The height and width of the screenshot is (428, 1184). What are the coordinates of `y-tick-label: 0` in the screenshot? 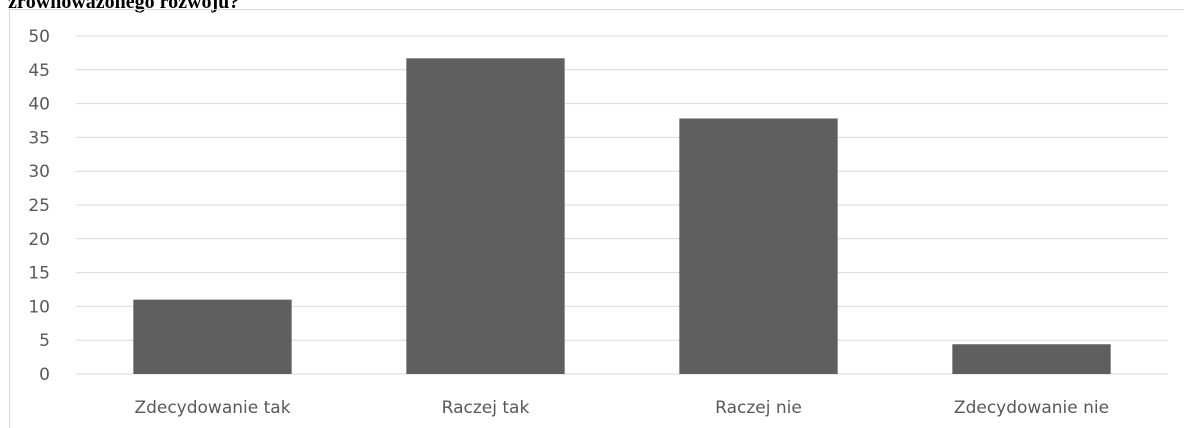 It's located at (44, 375).